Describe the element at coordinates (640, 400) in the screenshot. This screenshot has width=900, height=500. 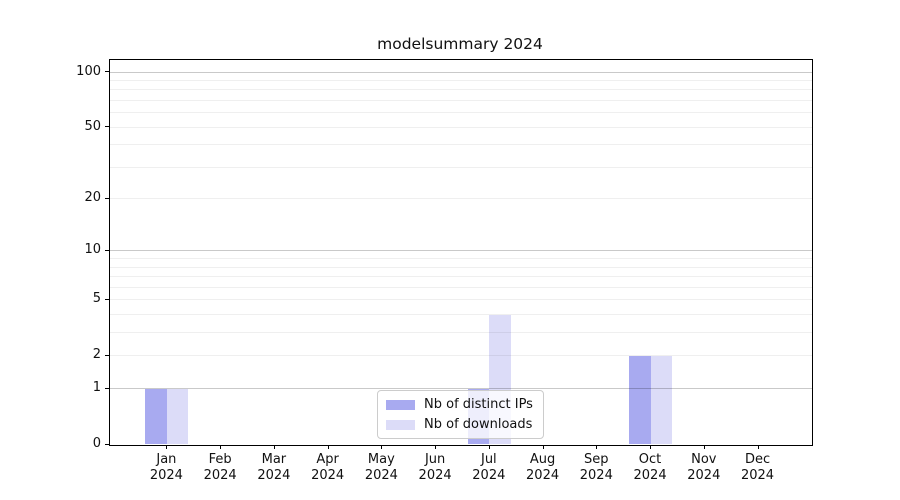
I see `bar-oct-distinct-ips` at that location.